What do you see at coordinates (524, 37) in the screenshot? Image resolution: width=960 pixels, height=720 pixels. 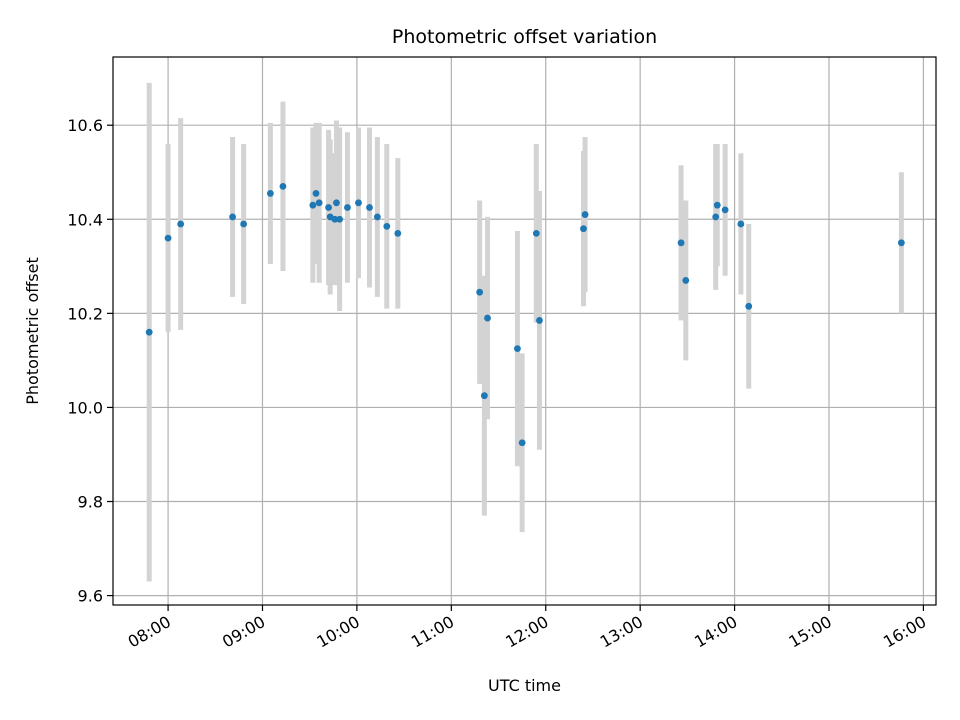 I see `chart-title: Photometric offset variation` at bounding box center [524, 37].